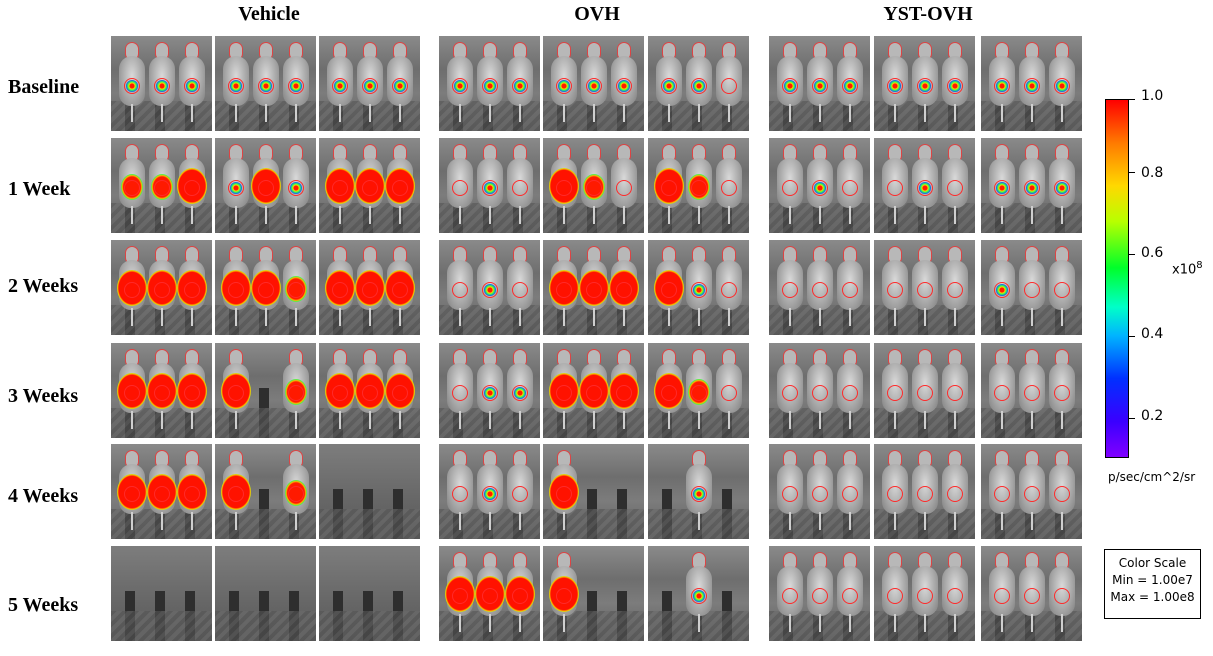 The height and width of the screenshot is (656, 1213). I want to click on group-title-ovh: OVH, so click(597, 14).